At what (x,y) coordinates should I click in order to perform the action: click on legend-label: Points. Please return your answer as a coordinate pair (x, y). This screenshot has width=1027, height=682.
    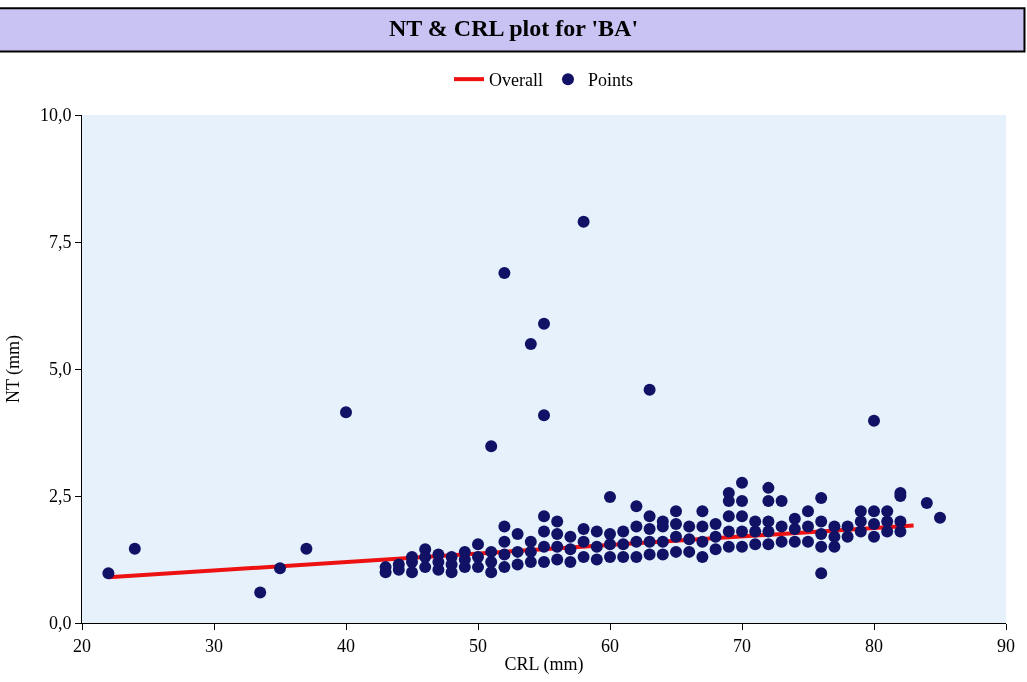
    Looking at the image, I should click on (610, 80).